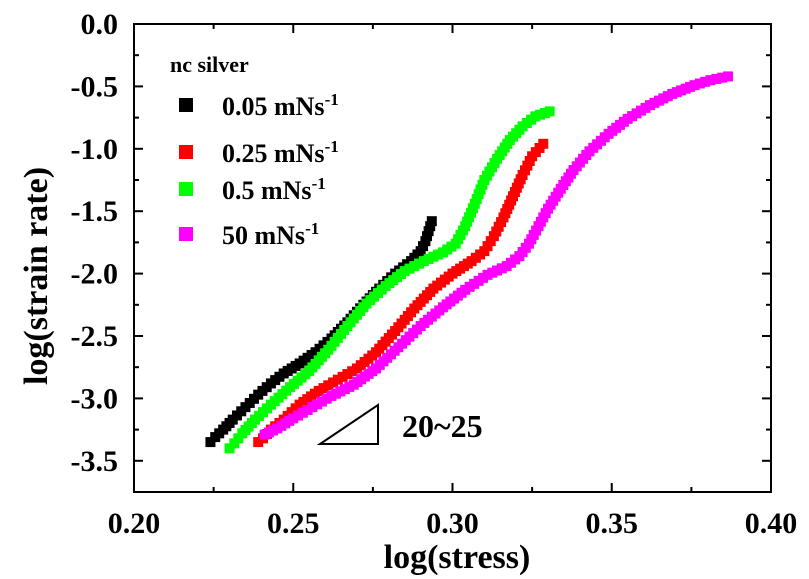  Describe the element at coordinates (95, 211) in the screenshot. I see `y-tick-label: -1.5` at that location.